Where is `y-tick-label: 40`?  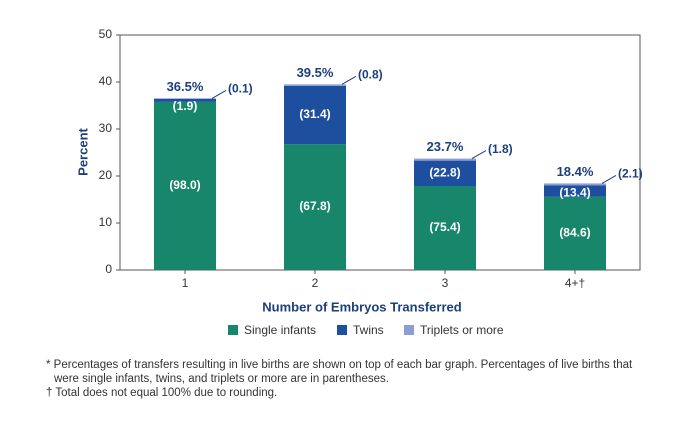 y-tick-label: 40 is located at coordinates (106, 81).